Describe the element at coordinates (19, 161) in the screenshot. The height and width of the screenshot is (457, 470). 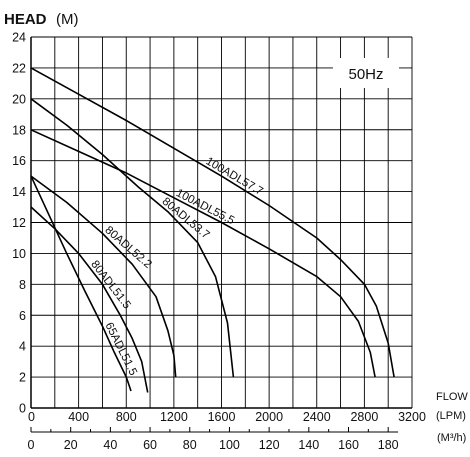
I see `y-tick-label: 16` at that location.